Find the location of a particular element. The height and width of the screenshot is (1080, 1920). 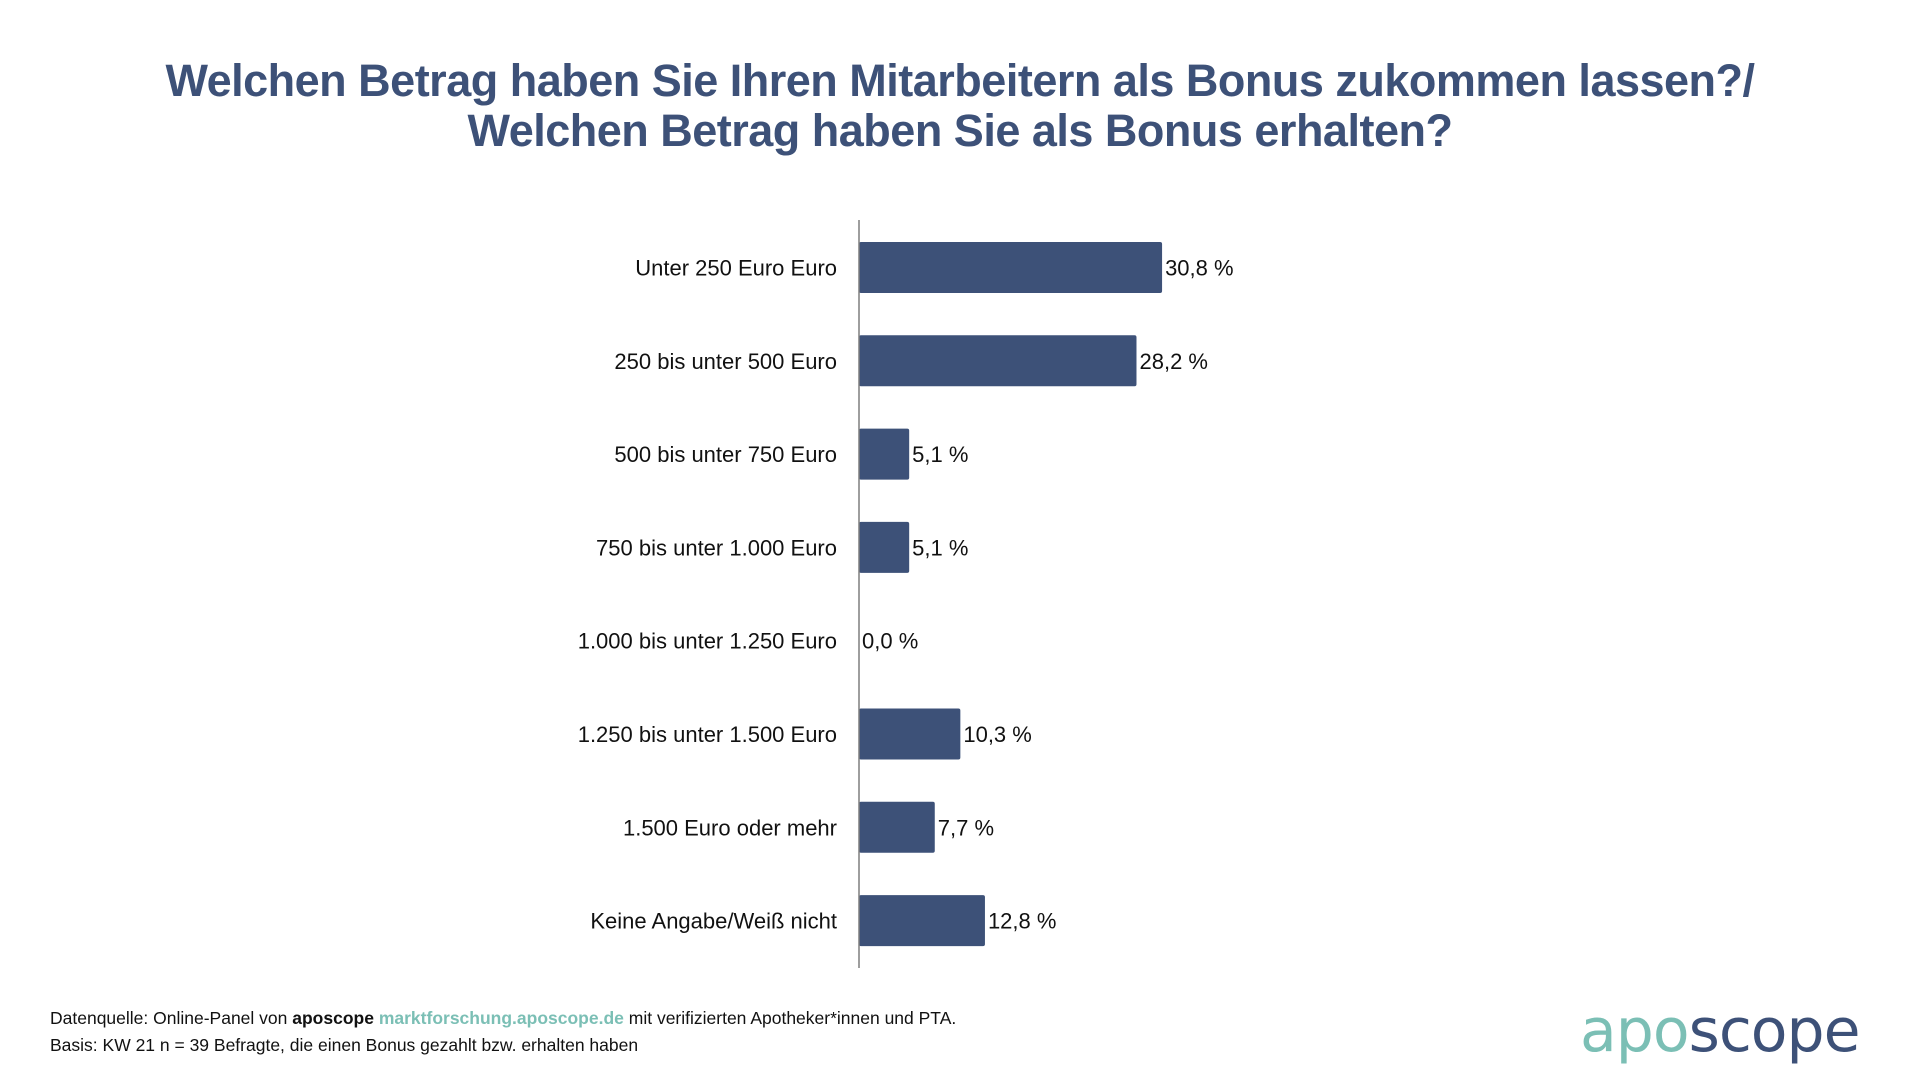

value-label: 30,8 % is located at coordinates (1199, 268).